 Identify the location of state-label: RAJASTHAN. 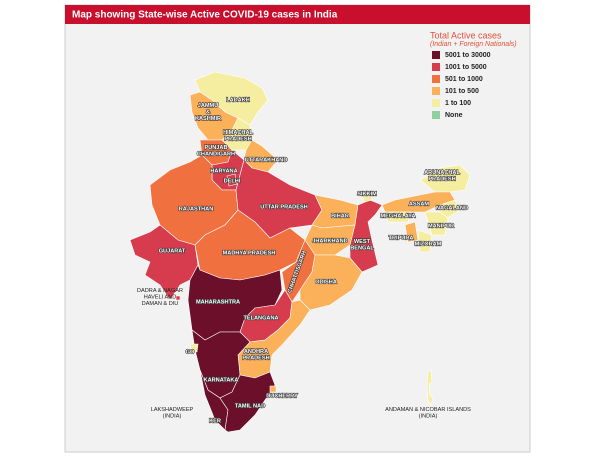
(196, 209).